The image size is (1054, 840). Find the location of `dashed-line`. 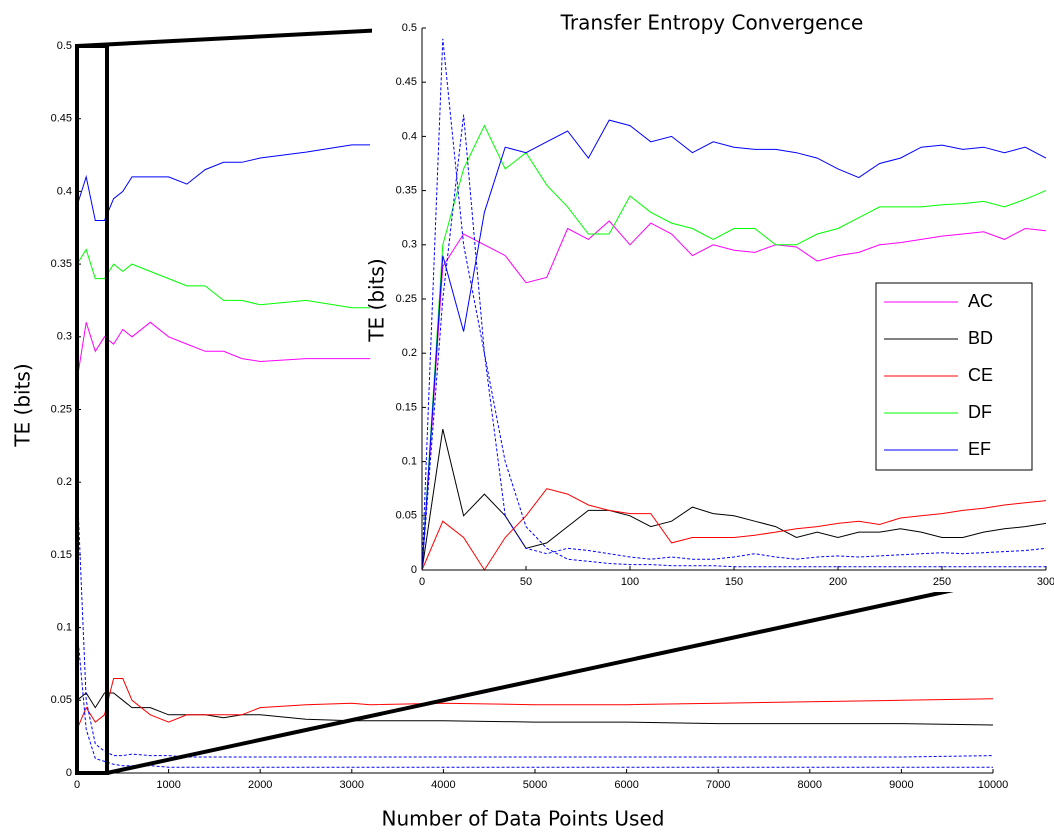

dashed-line is located at coordinates (534, 697).